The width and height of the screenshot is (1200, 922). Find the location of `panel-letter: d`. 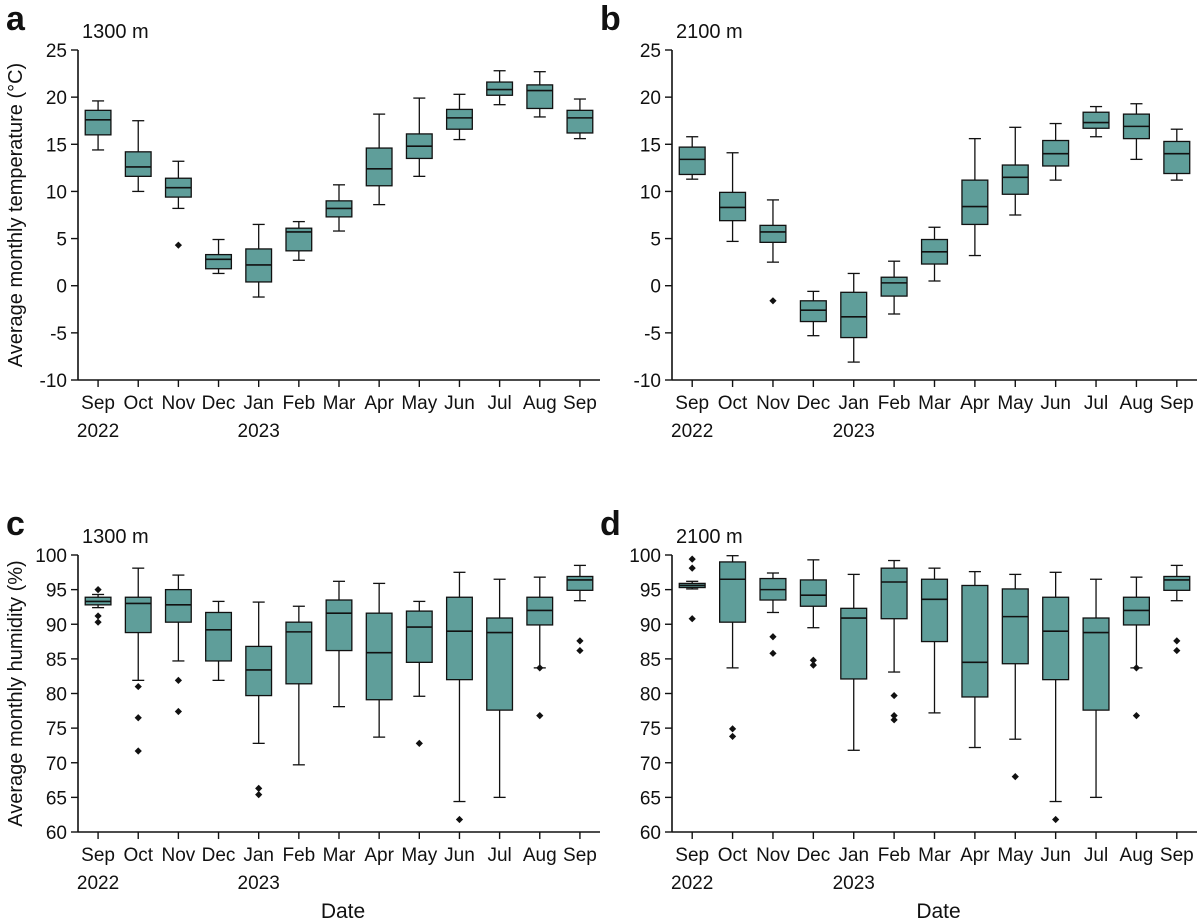

panel-letter: d is located at coordinates (610, 524).